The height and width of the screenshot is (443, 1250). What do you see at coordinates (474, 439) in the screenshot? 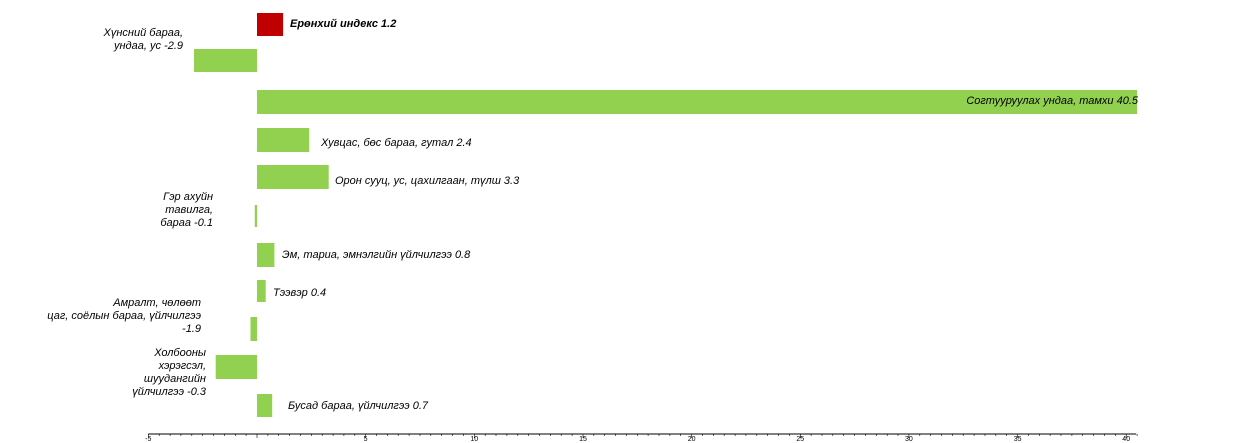
I see `x-tick-label: 10` at bounding box center [474, 439].